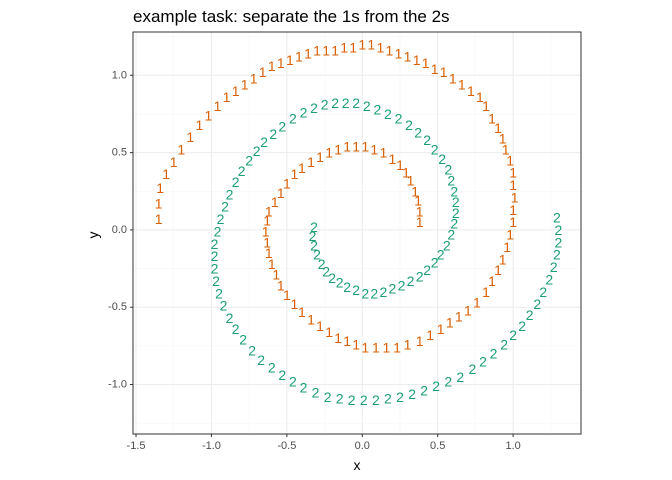  Describe the element at coordinates (362, 446) in the screenshot. I see `x-tick-label: 0.0` at that location.